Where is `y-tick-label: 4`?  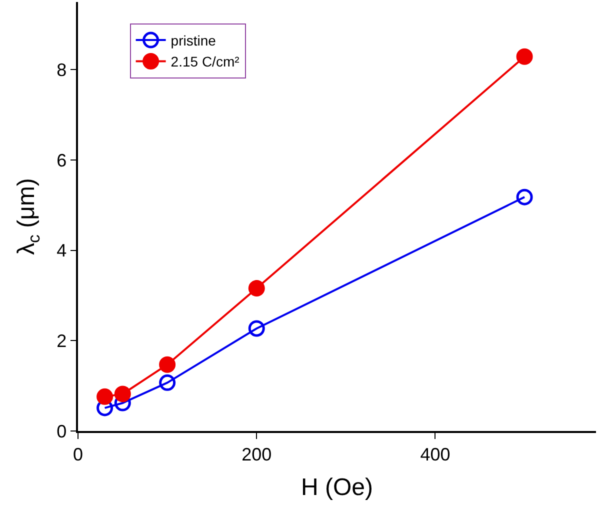 y-tick-label: 4 is located at coordinates (61, 250).